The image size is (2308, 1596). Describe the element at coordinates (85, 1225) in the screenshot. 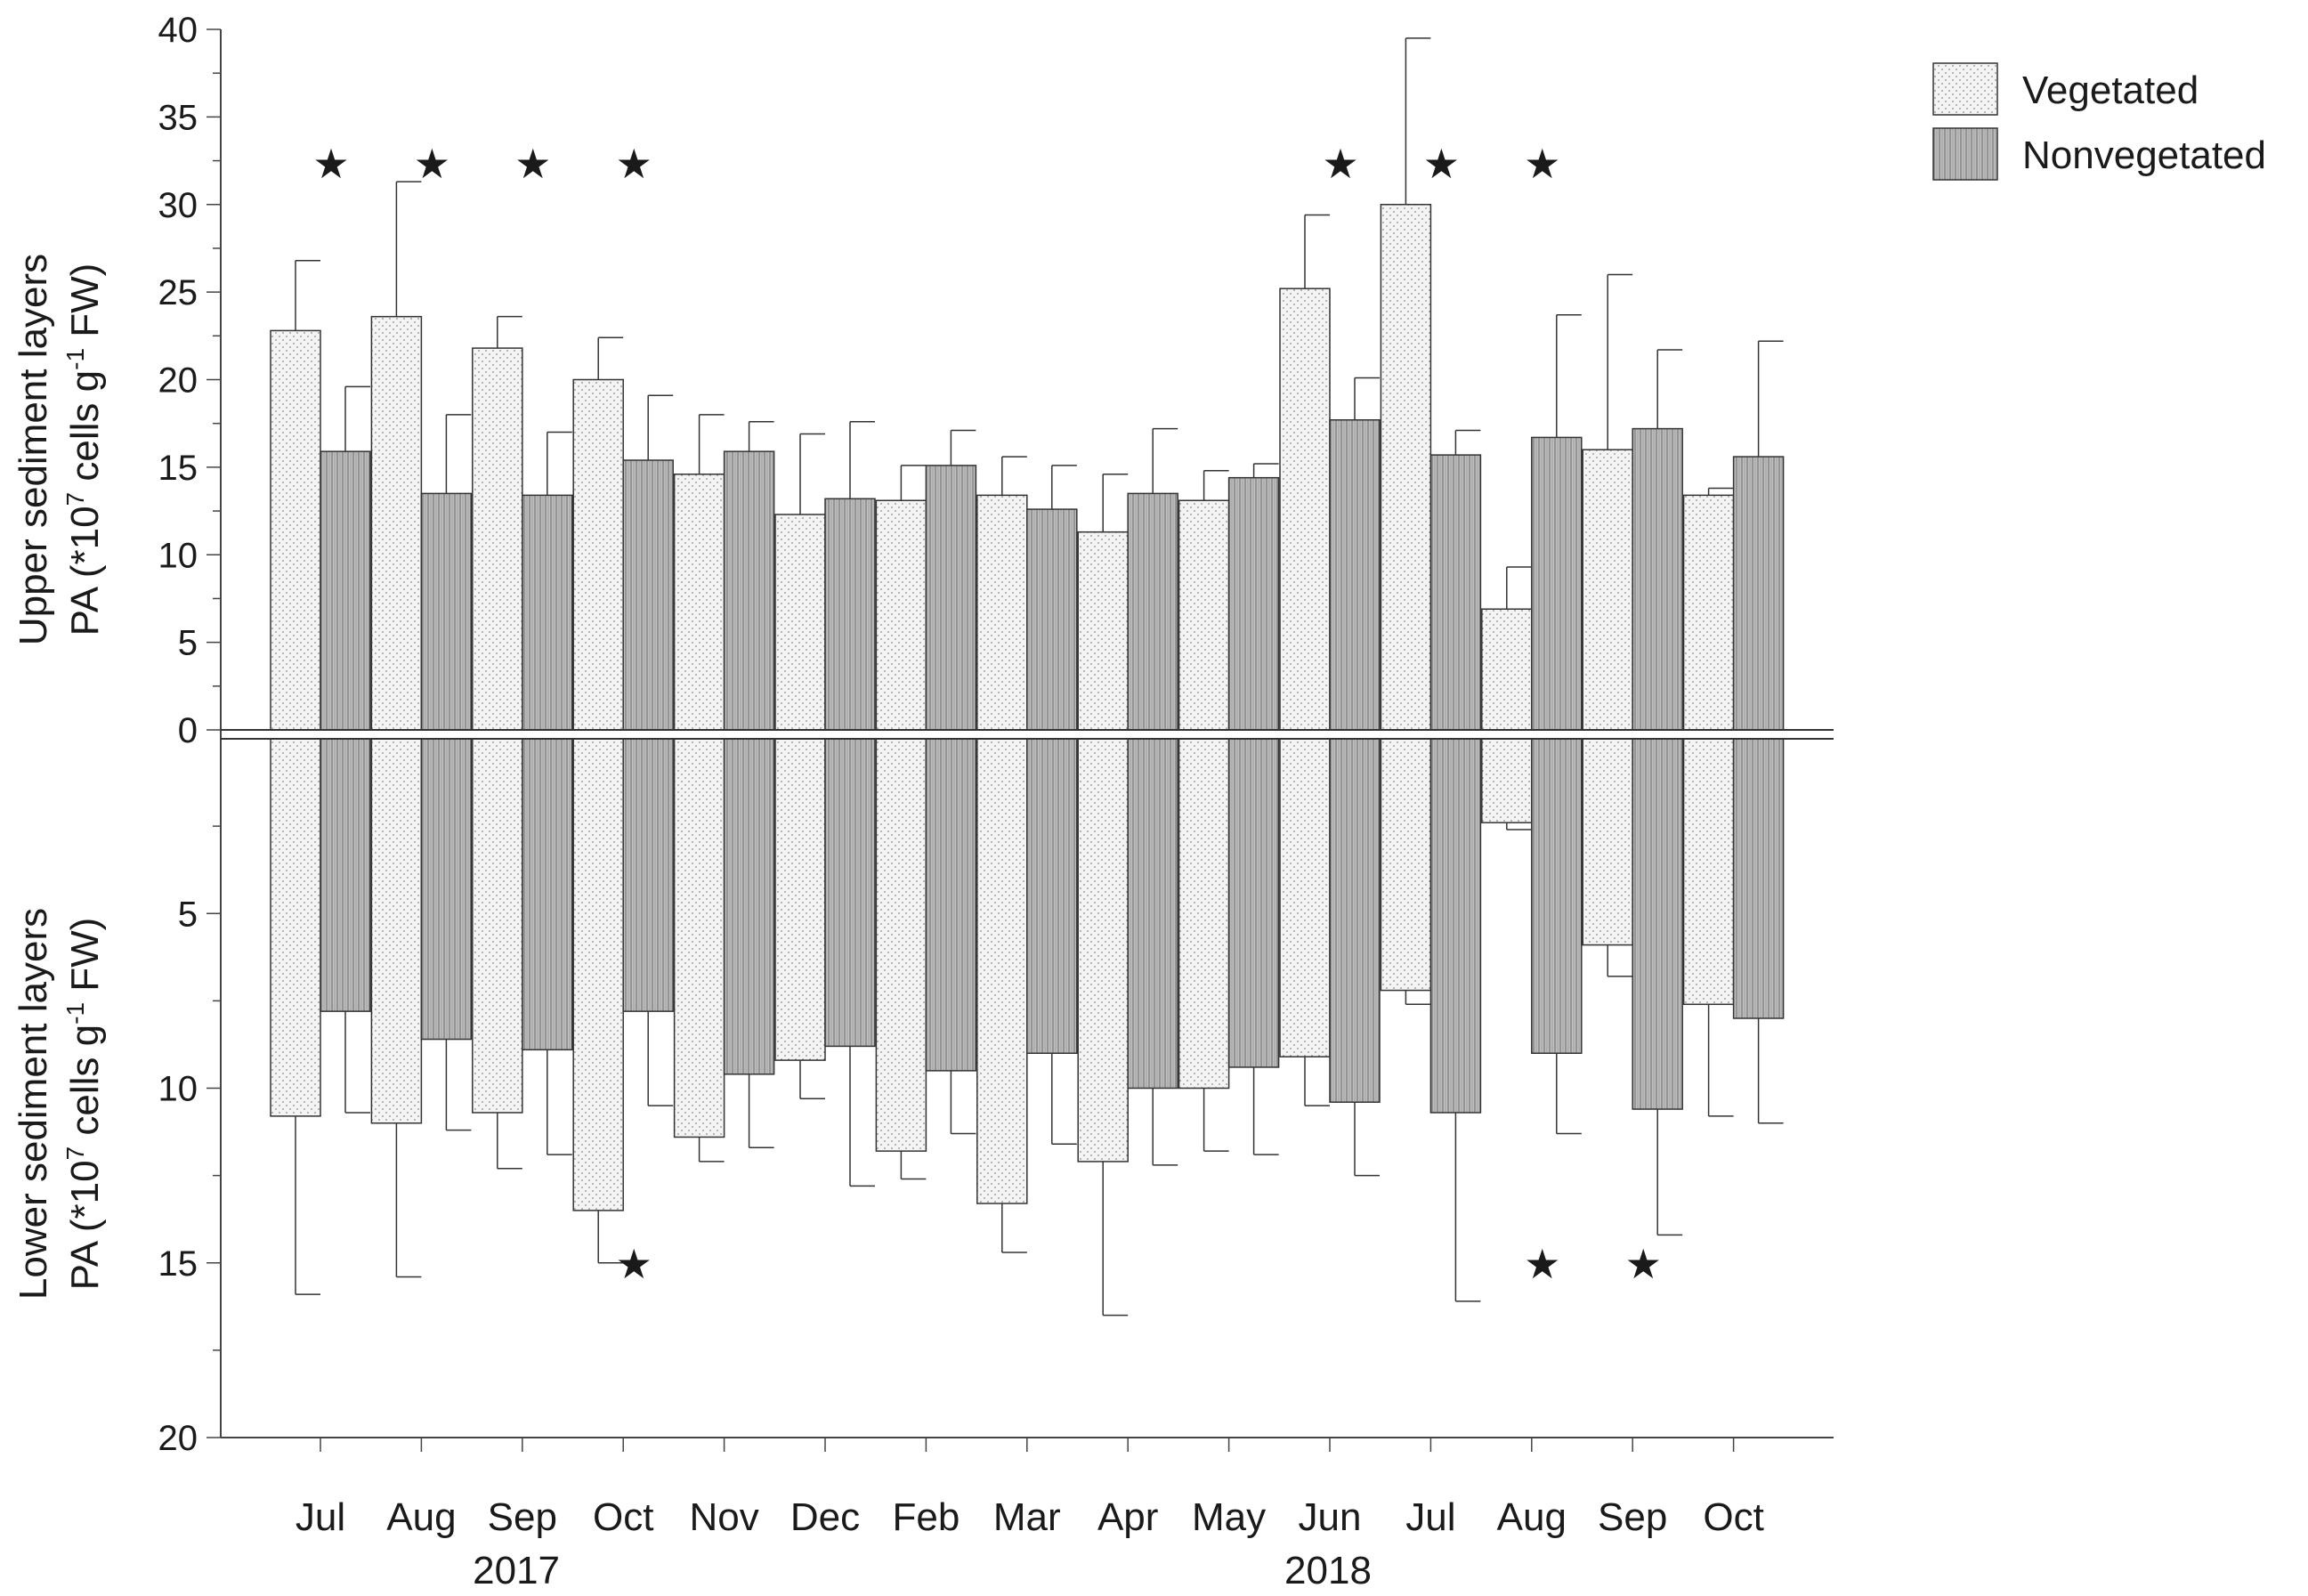

I see `lower-unit-prefix: PA (*10` at that location.